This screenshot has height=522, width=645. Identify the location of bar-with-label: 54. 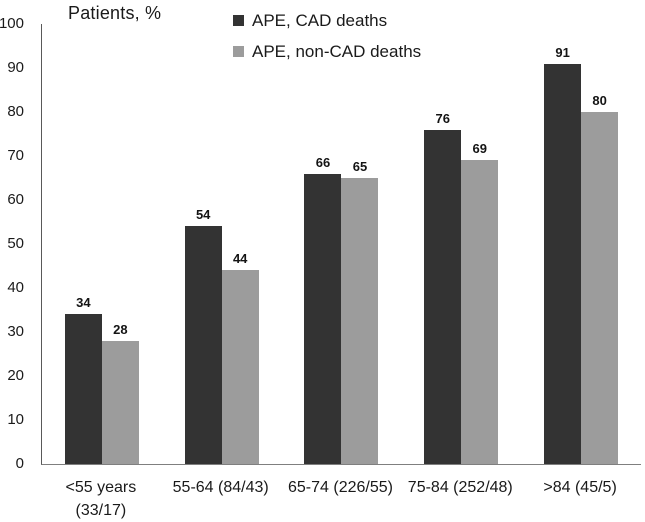
(203, 335).